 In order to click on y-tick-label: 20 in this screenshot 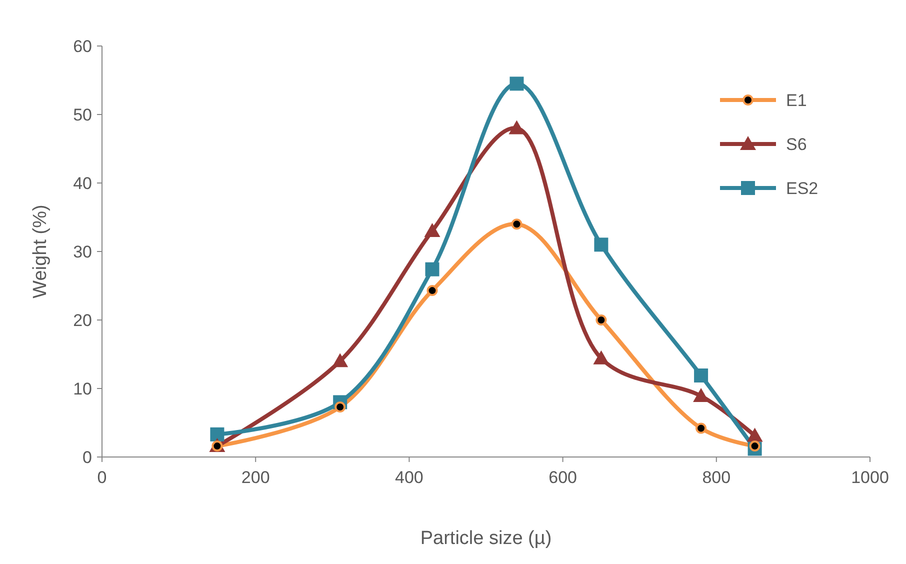, I will do `click(82, 320)`.